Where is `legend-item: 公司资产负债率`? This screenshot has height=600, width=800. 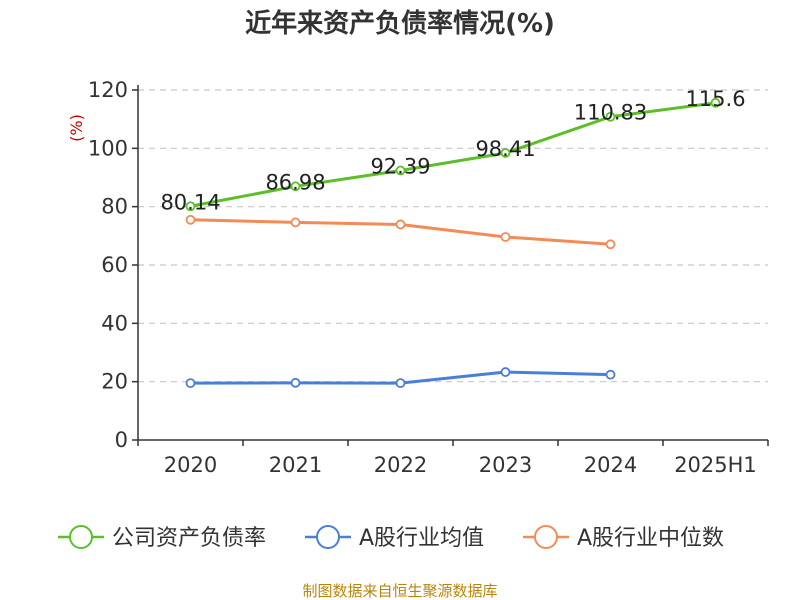 legend-item: 公司资产负债率 is located at coordinates (162, 538).